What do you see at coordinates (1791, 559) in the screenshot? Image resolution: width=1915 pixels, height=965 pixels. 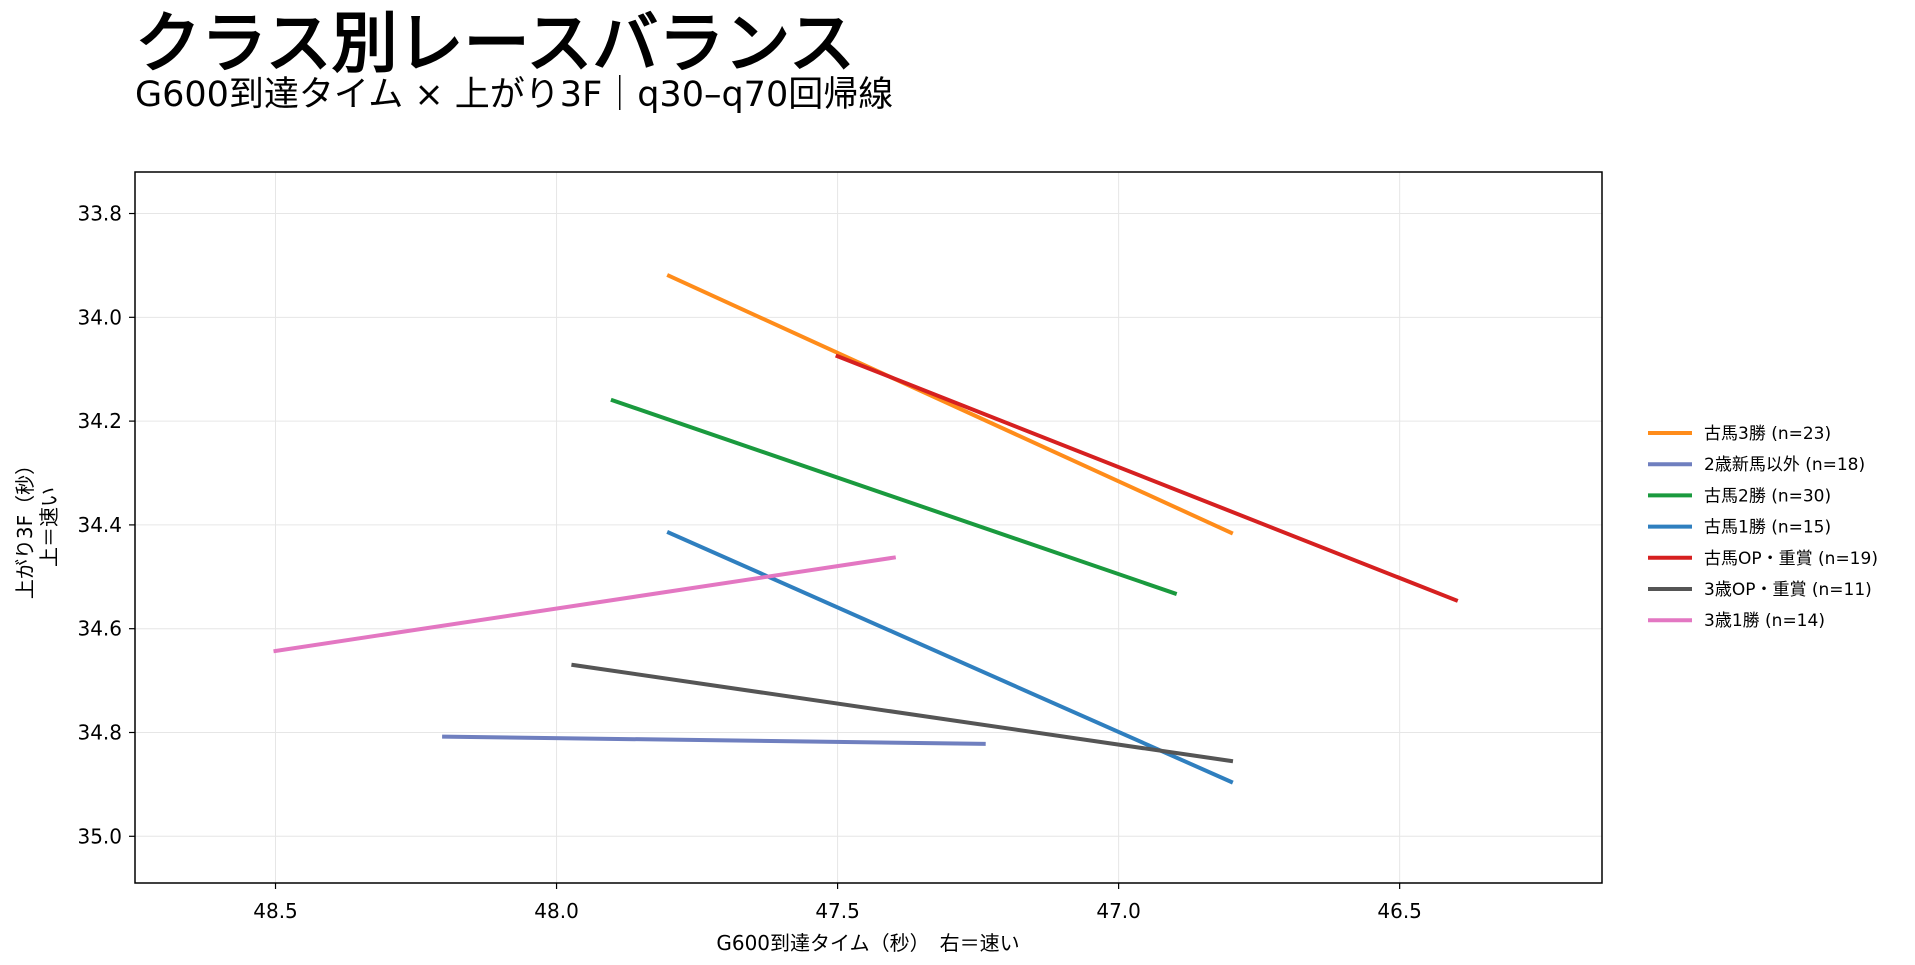 I see `legend-label: 古馬OP・重賞 (n=19)` at bounding box center [1791, 559].